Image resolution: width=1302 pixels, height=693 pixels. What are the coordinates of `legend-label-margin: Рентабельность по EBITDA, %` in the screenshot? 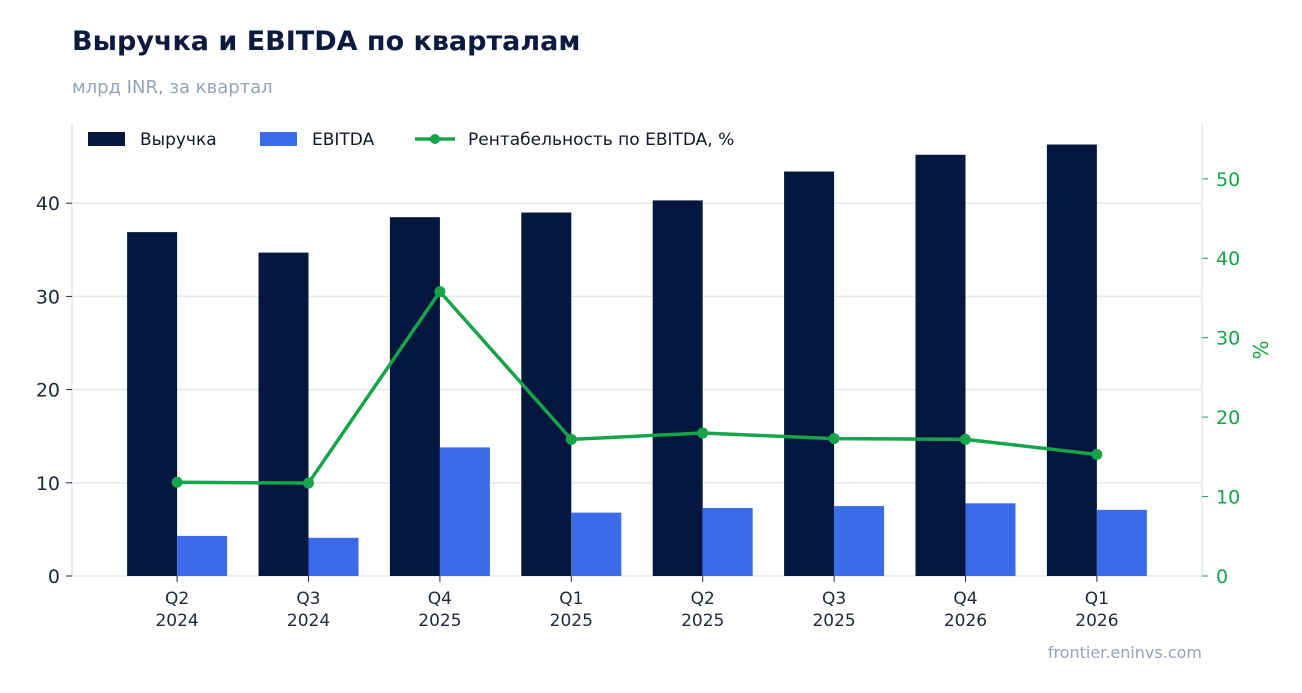 It's located at (601, 140).